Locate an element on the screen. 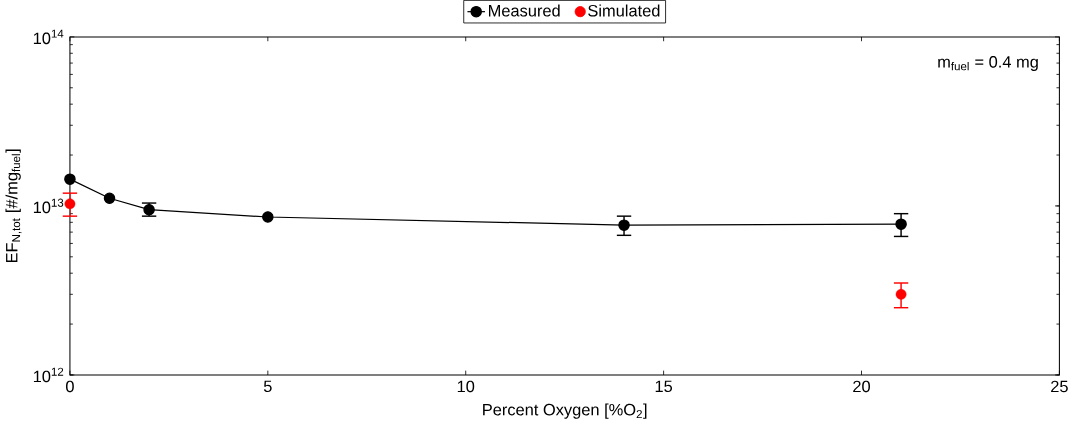 Image resolution: width=1074 pixels, height=424 pixels. legend-label: Measured is located at coordinates (524, 10).